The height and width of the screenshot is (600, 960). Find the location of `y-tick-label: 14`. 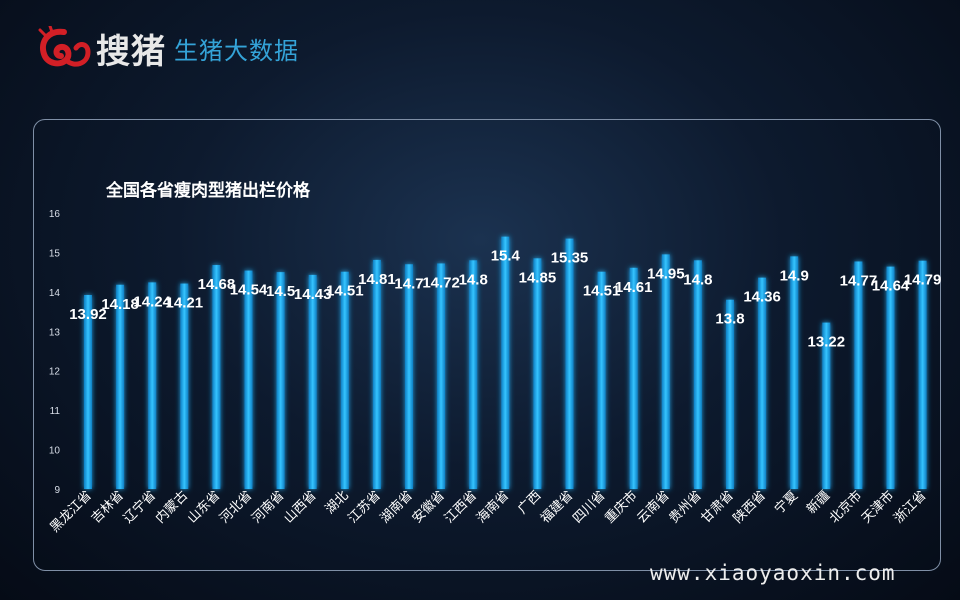

y-tick-label: 14 is located at coordinates (55, 293).